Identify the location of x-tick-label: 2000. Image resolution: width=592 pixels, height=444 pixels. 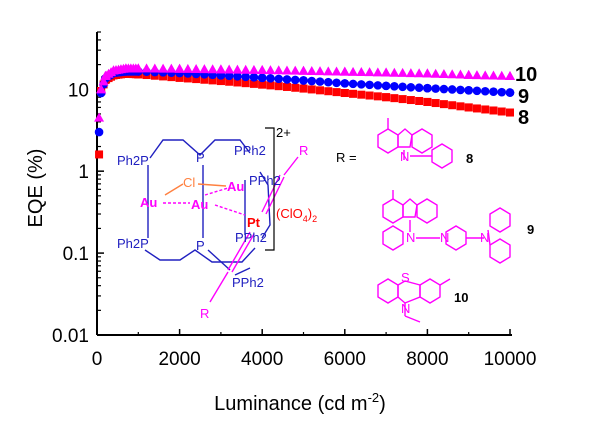
(179, 359).